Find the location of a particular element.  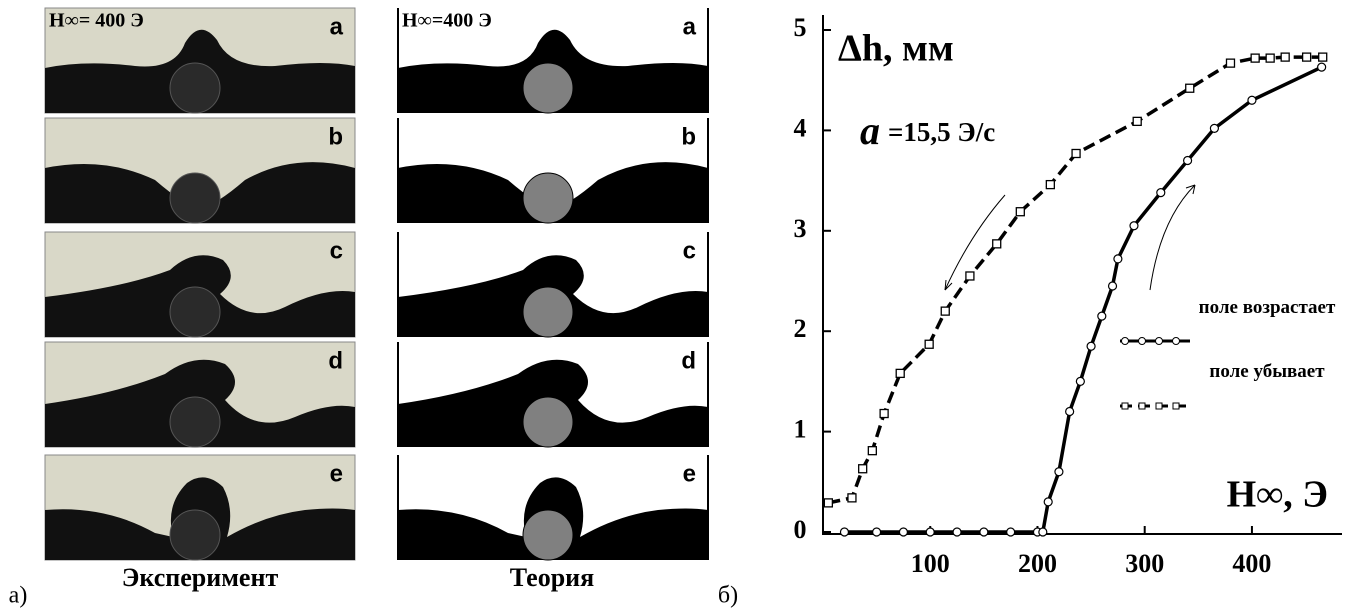

y-tick-label: 2 is located at coordinates (800, 328).